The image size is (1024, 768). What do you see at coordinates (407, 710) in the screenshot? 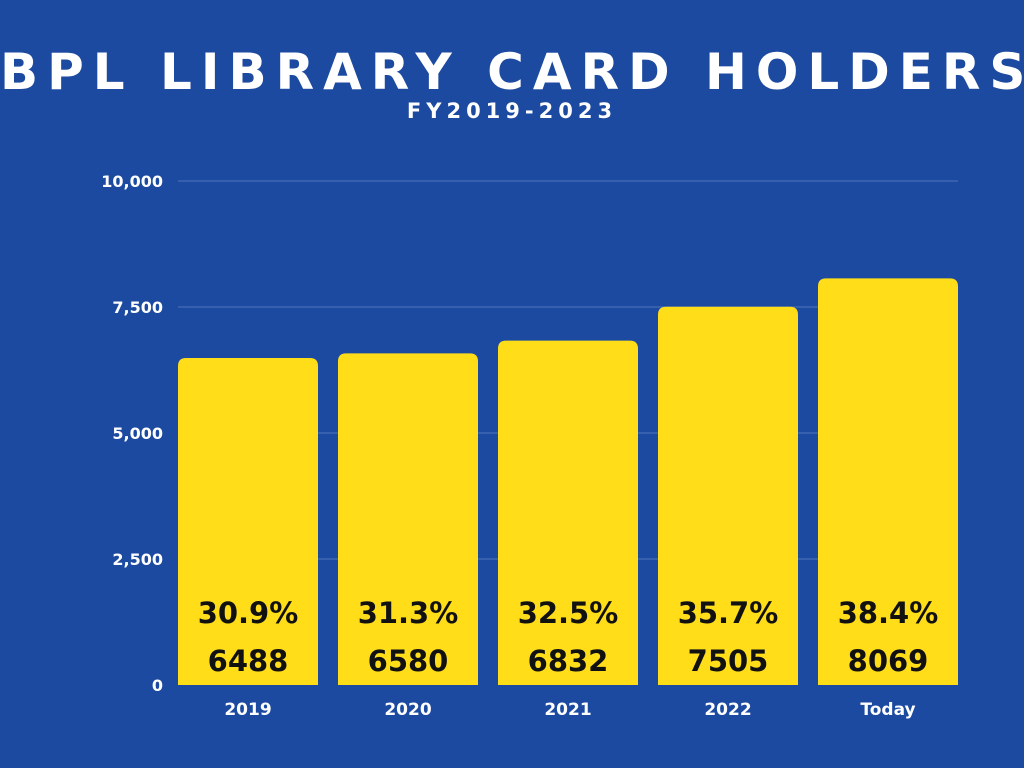
I see `x-tick-label: 2020` at bounding box center [407, 710].